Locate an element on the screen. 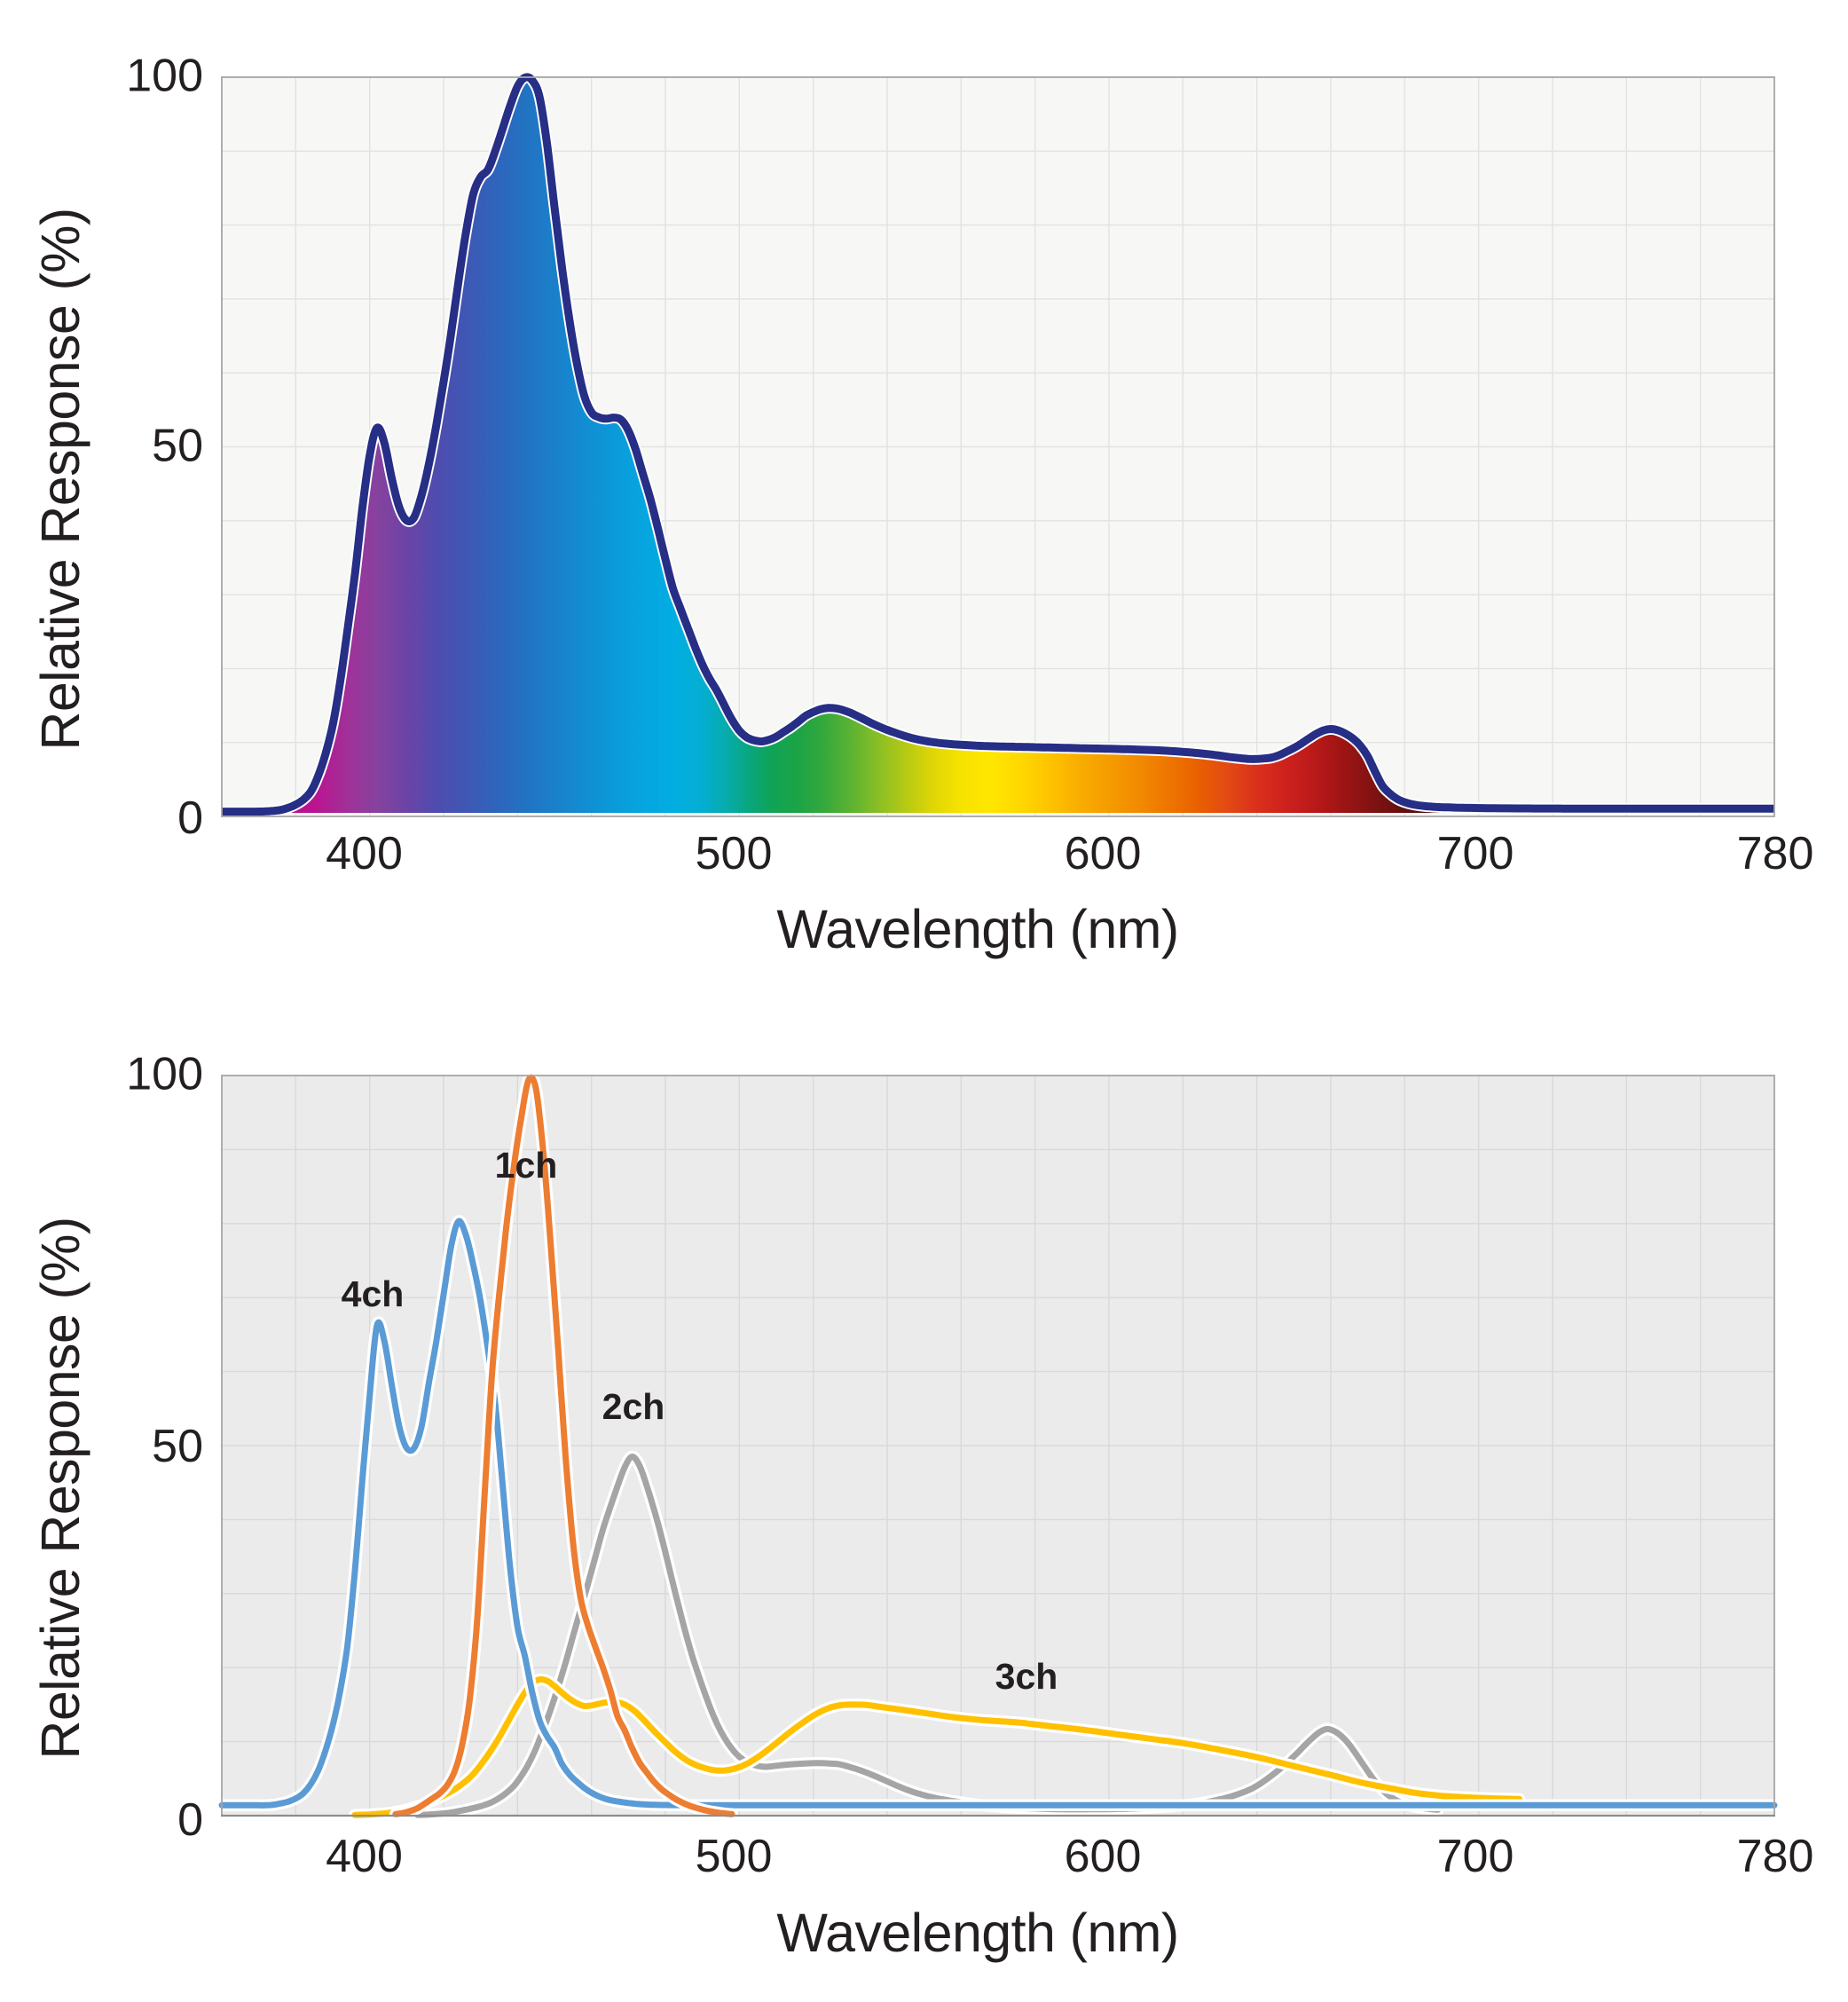 The image size is (1848, 2002). svg-text: 3ch is located at coordinates (1026, 1676).